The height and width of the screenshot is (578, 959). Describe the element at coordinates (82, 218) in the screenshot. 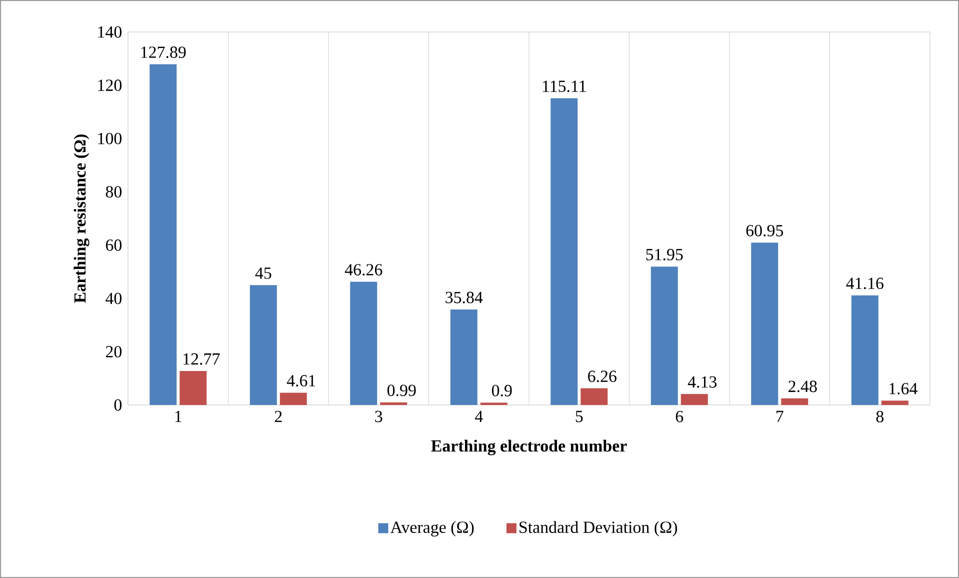

I see `y-axis-title: Earthing resistance (Ω)` at that location.